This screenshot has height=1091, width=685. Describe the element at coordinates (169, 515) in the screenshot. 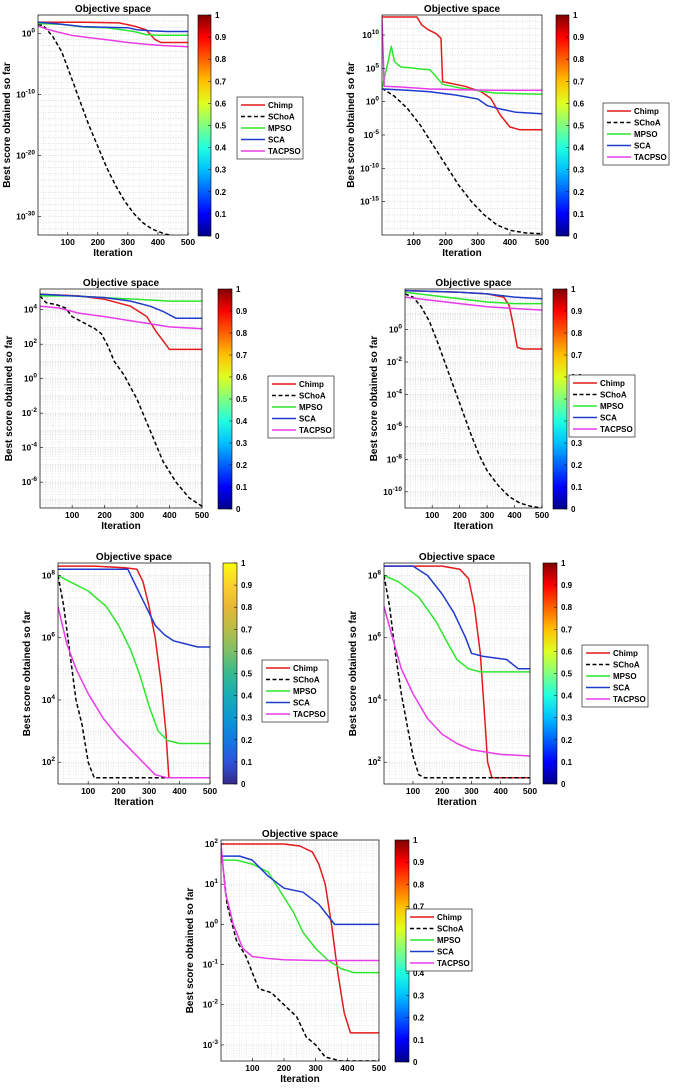

I see `x-tick-label: 400` at that location.